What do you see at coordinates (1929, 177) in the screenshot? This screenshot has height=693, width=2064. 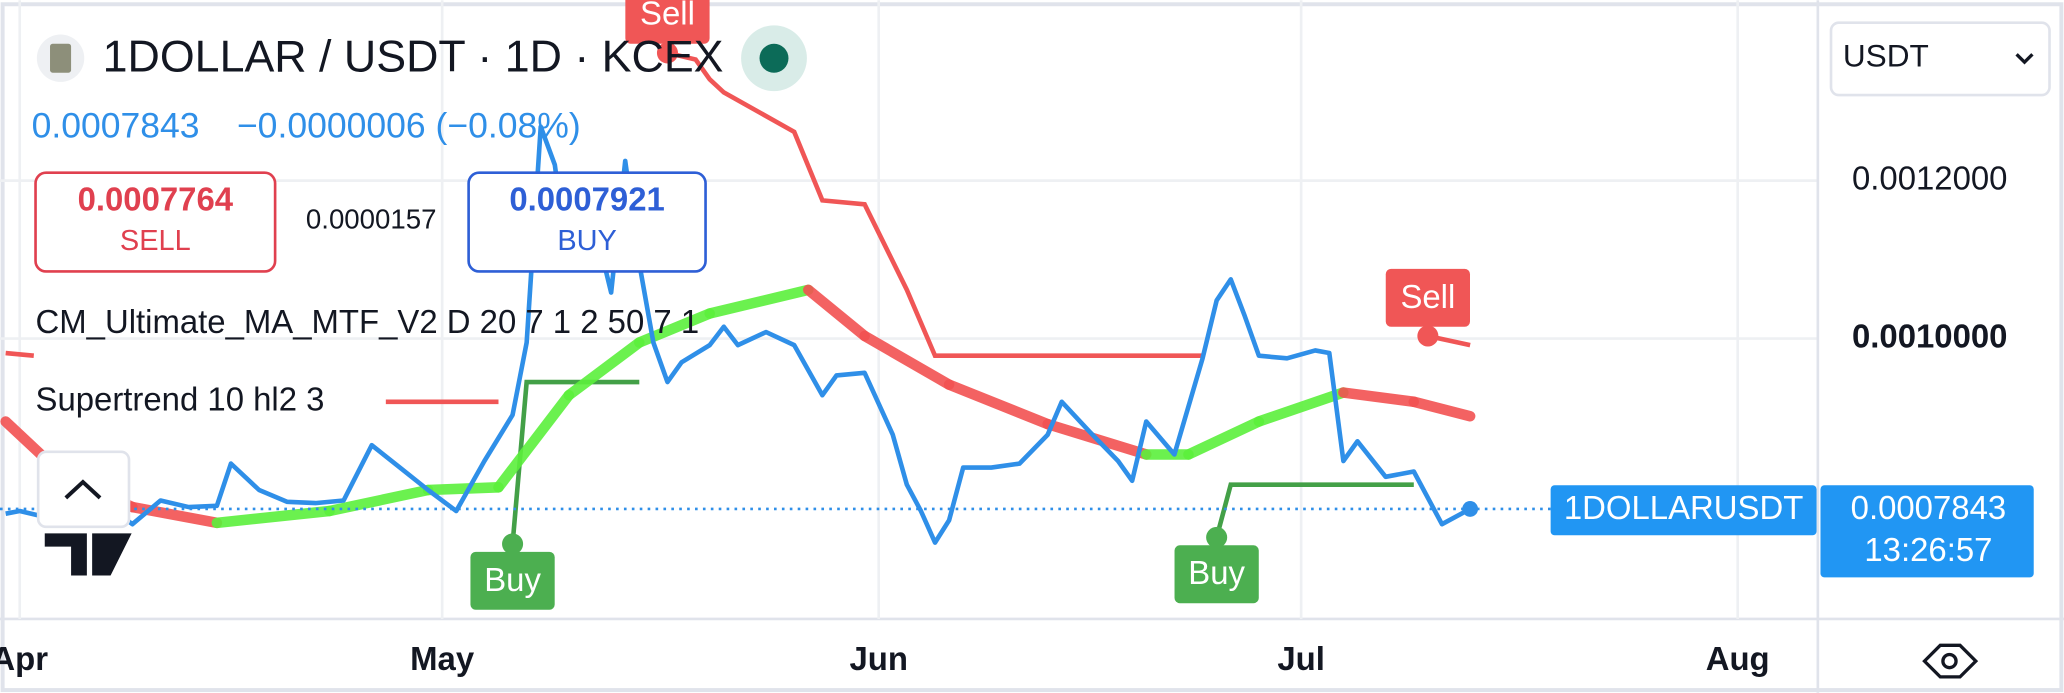 I see `y-tick-label: 0.0012000` at bounding box center [1929, 177].